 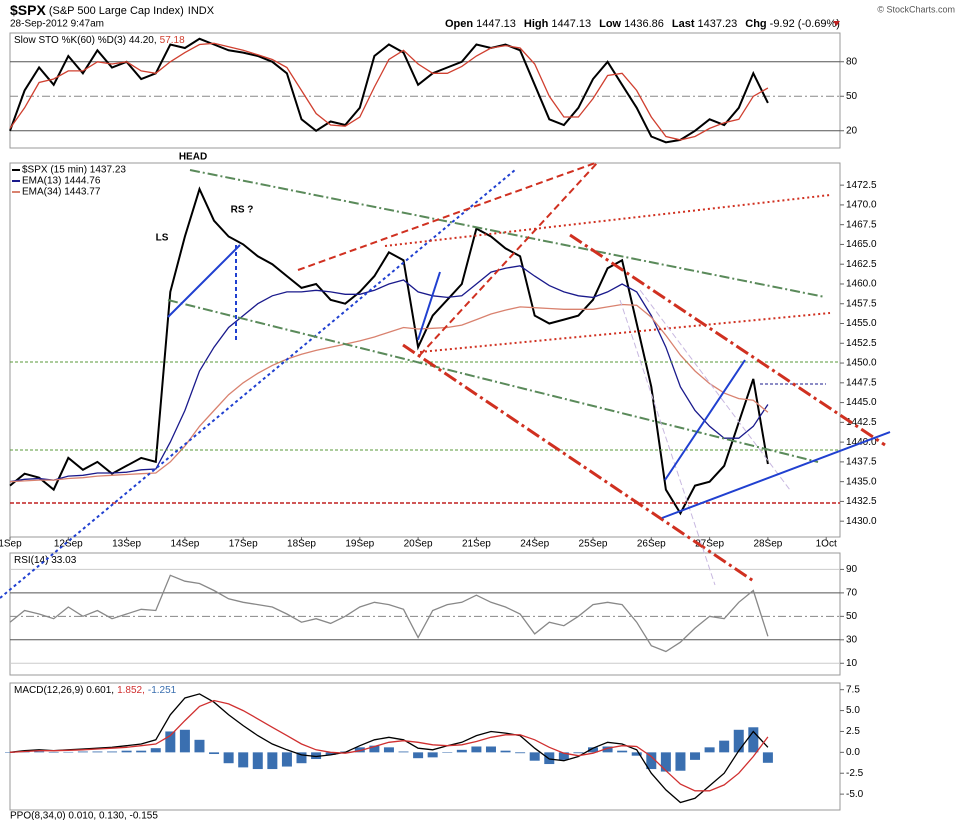 I want to click on text-part: 1.852,, so click(x=131, y=690).